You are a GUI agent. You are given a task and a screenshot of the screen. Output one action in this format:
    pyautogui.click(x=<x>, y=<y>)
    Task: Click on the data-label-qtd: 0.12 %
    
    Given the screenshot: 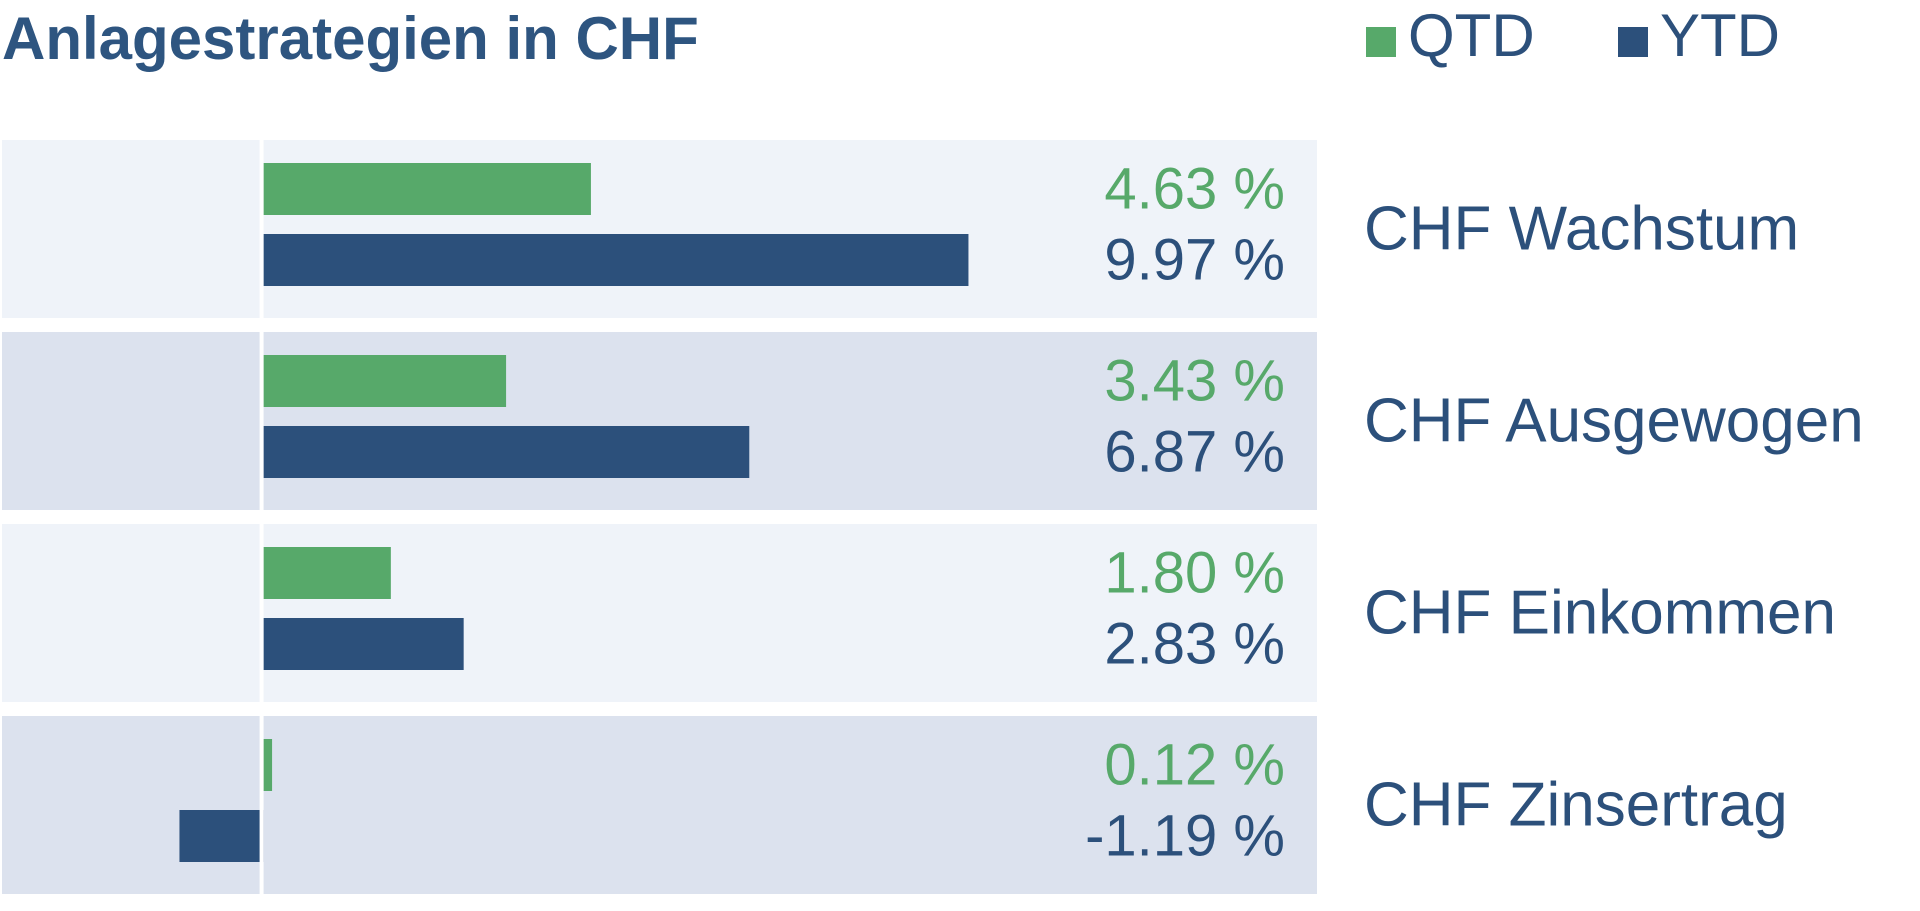 What is the action you would take?
    pyautogui.click(x=1194, y=765)
    